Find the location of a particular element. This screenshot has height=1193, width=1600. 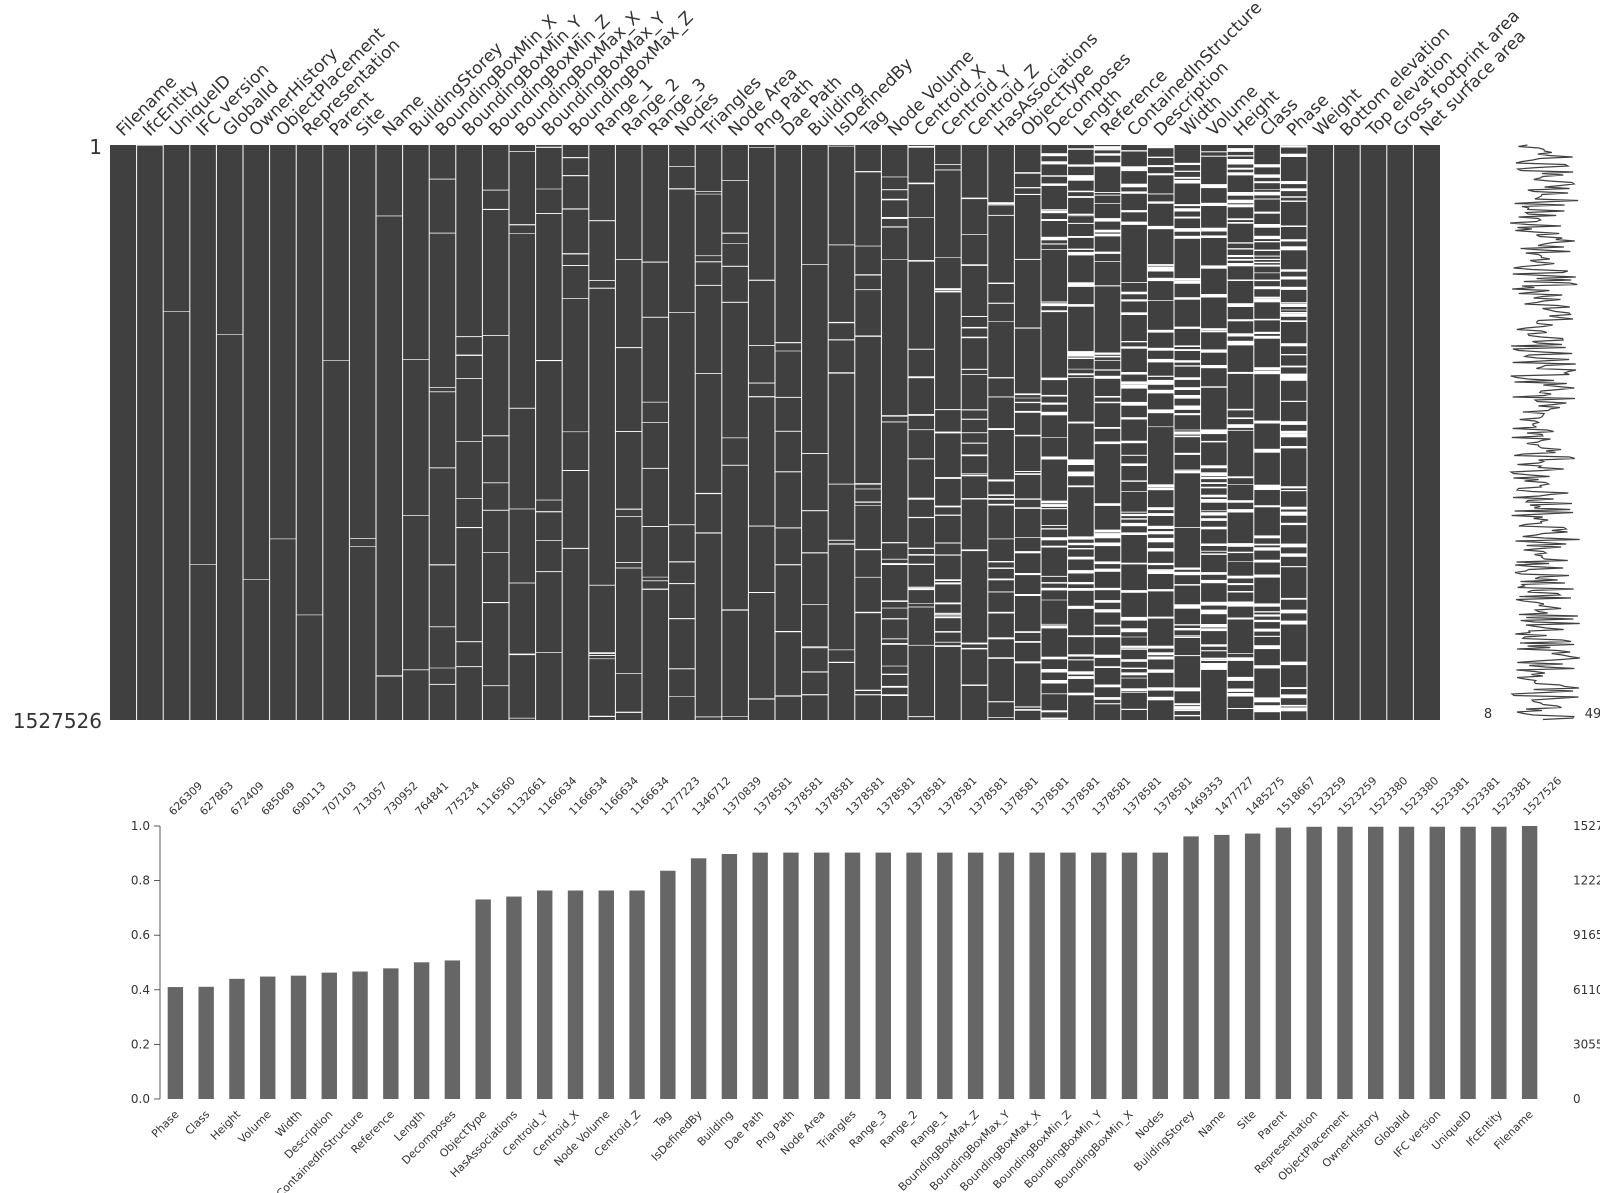

bar-png-path is located at coordinates (791, 975).